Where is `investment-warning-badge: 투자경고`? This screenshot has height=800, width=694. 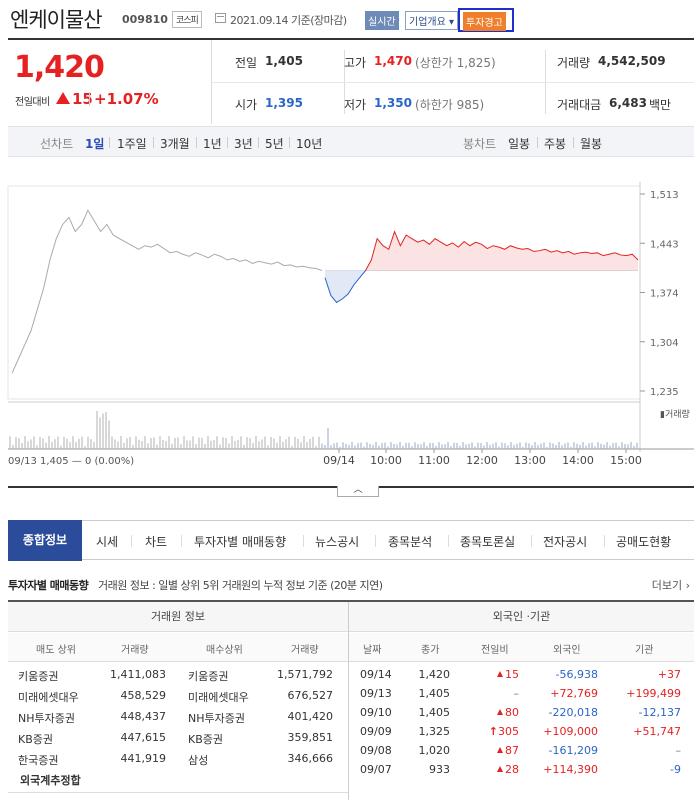
investment-warning-badge: 투자경고 is located at coordinates (484, 21).